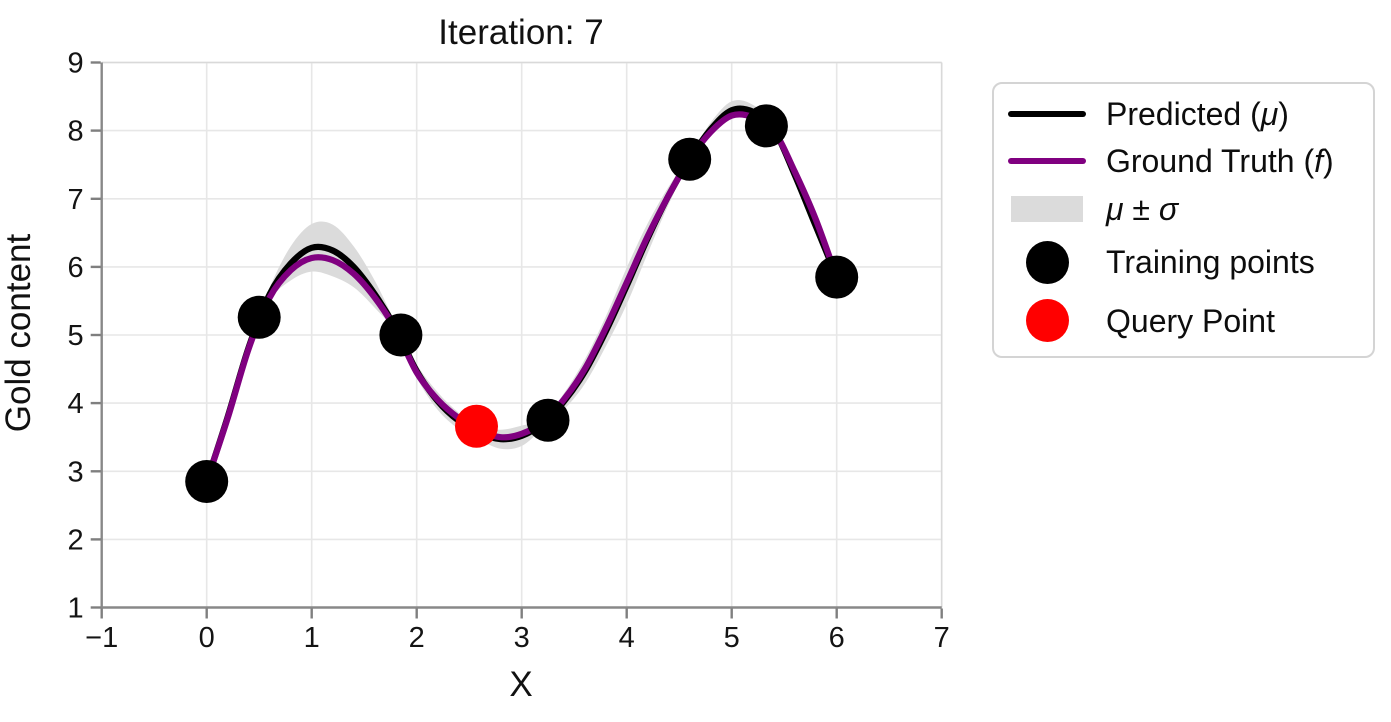 The image size is (1391, 722). Describe the element at coordinates (1210, 262) in the screenshot. I see `legend-label: Training points` at that location.